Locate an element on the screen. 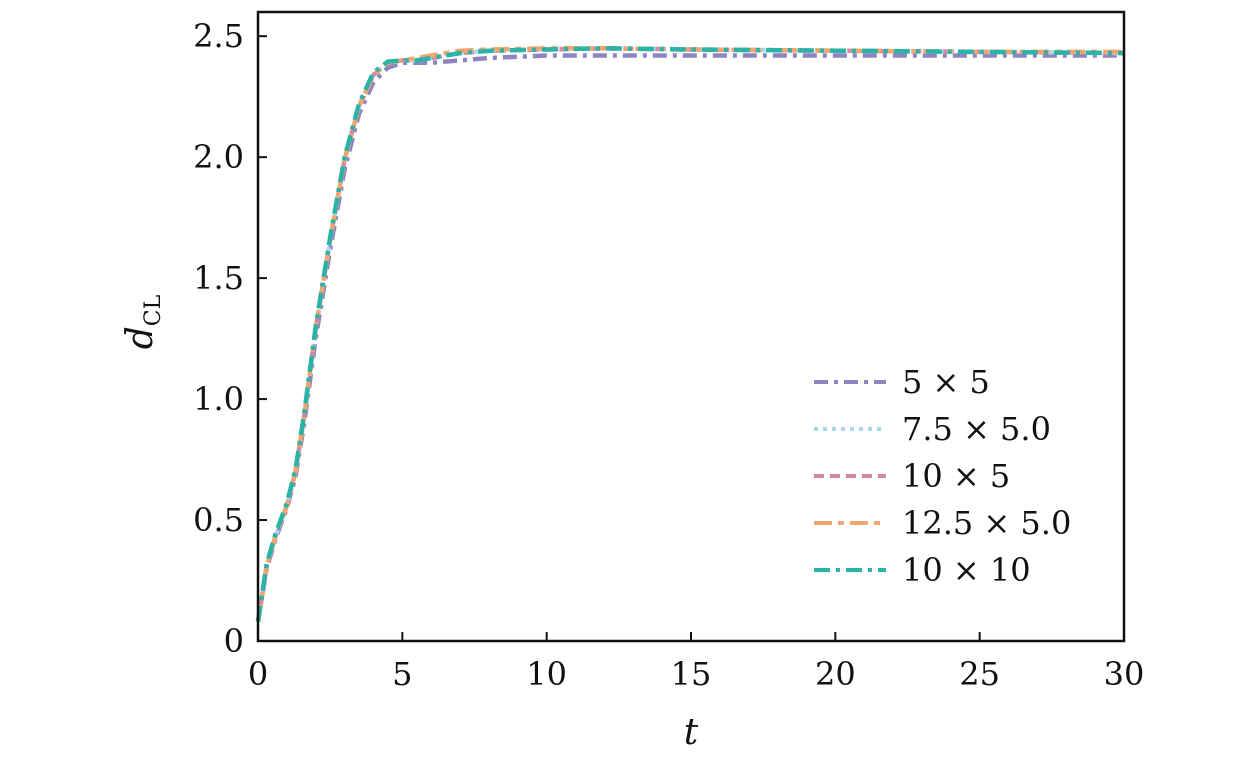  legend-label-1: 5 × 5 is located at coordinates (946, 382).